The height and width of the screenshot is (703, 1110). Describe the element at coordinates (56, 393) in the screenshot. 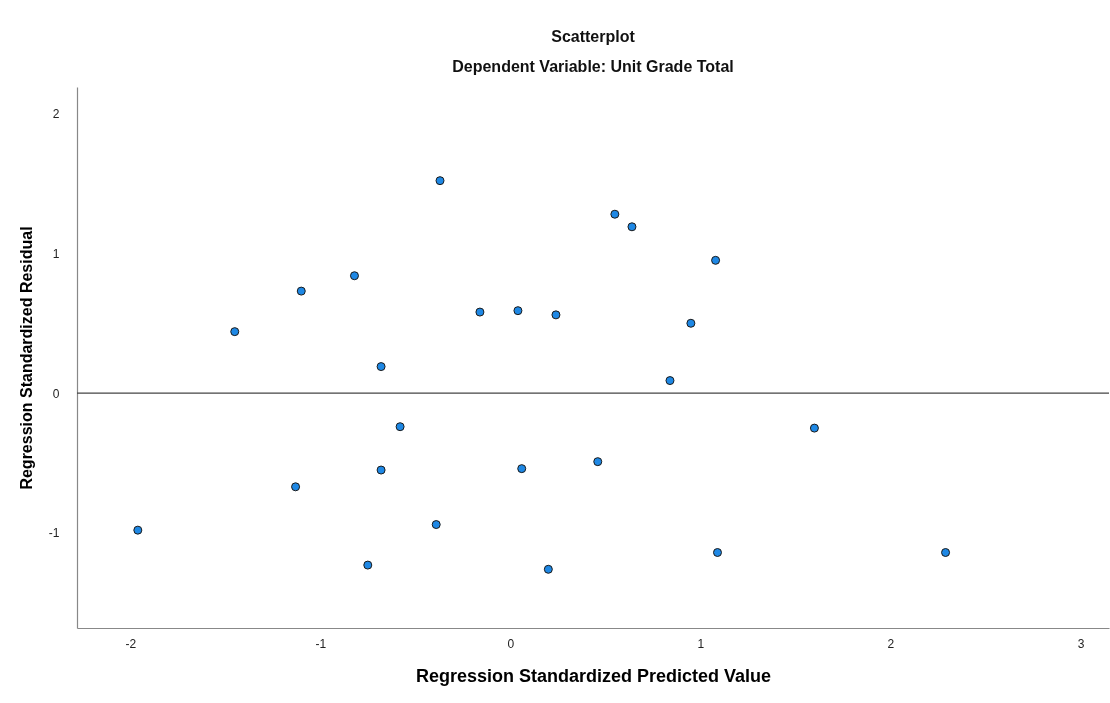

I see `y-tick-label: 0` at that location.